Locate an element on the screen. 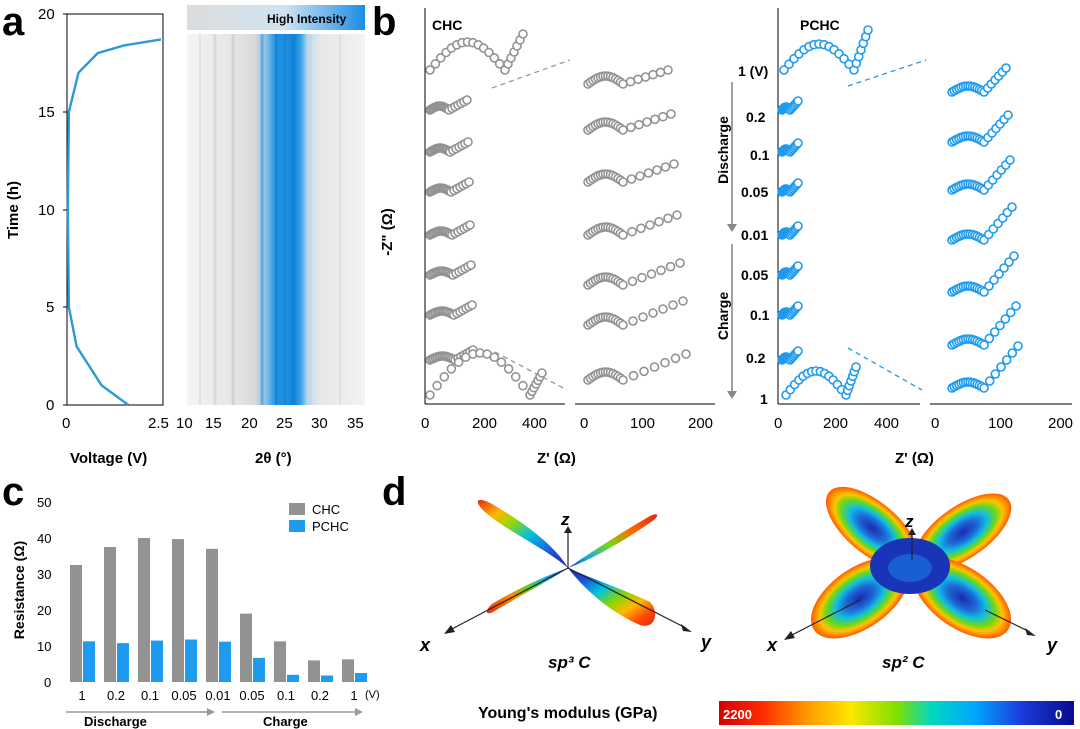  sp3-label: sp³ C is located at coordinates (569, 662).